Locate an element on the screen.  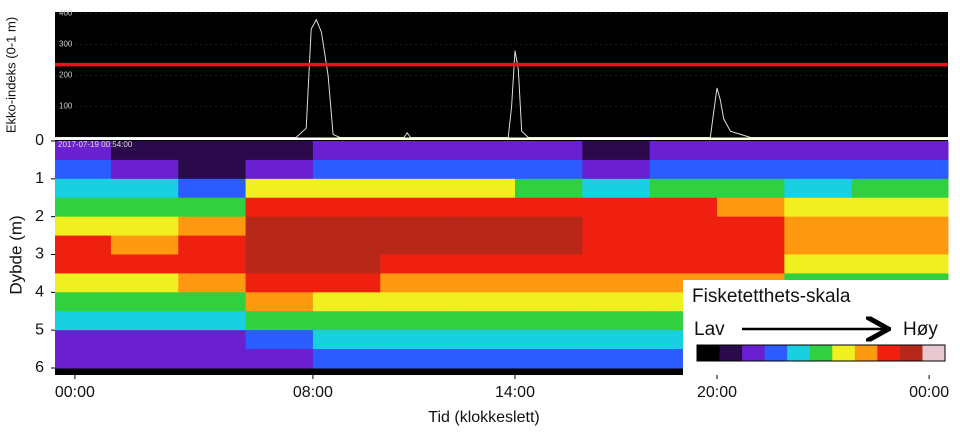
y-tick-label: 300 is located at coordinates (66, 44).